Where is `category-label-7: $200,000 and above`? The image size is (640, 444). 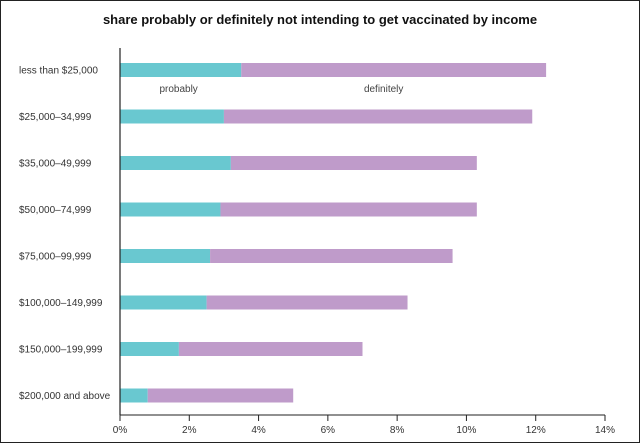
category-label-7: $200,000 and above is located at coordinates (65, 396).